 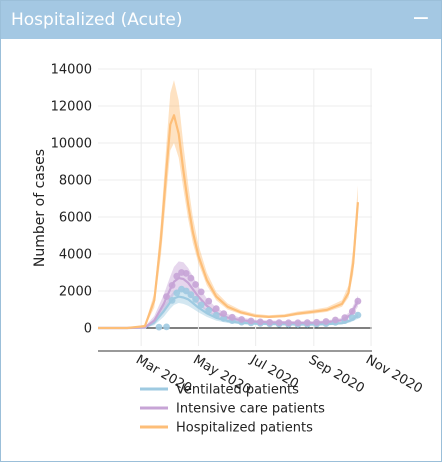 What do you see at coordinates (71, 107) in the screenshot?
I see `y-tick-label: 12000` at bounding box center [71, 107].